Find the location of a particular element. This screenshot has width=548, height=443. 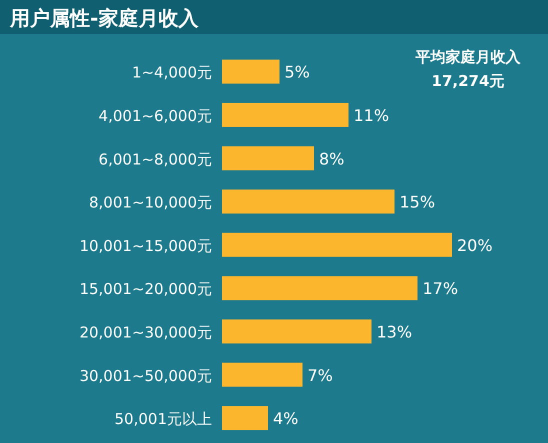

y-tick-label: 20,001~30,000元 is located at coordinates (145, 332).